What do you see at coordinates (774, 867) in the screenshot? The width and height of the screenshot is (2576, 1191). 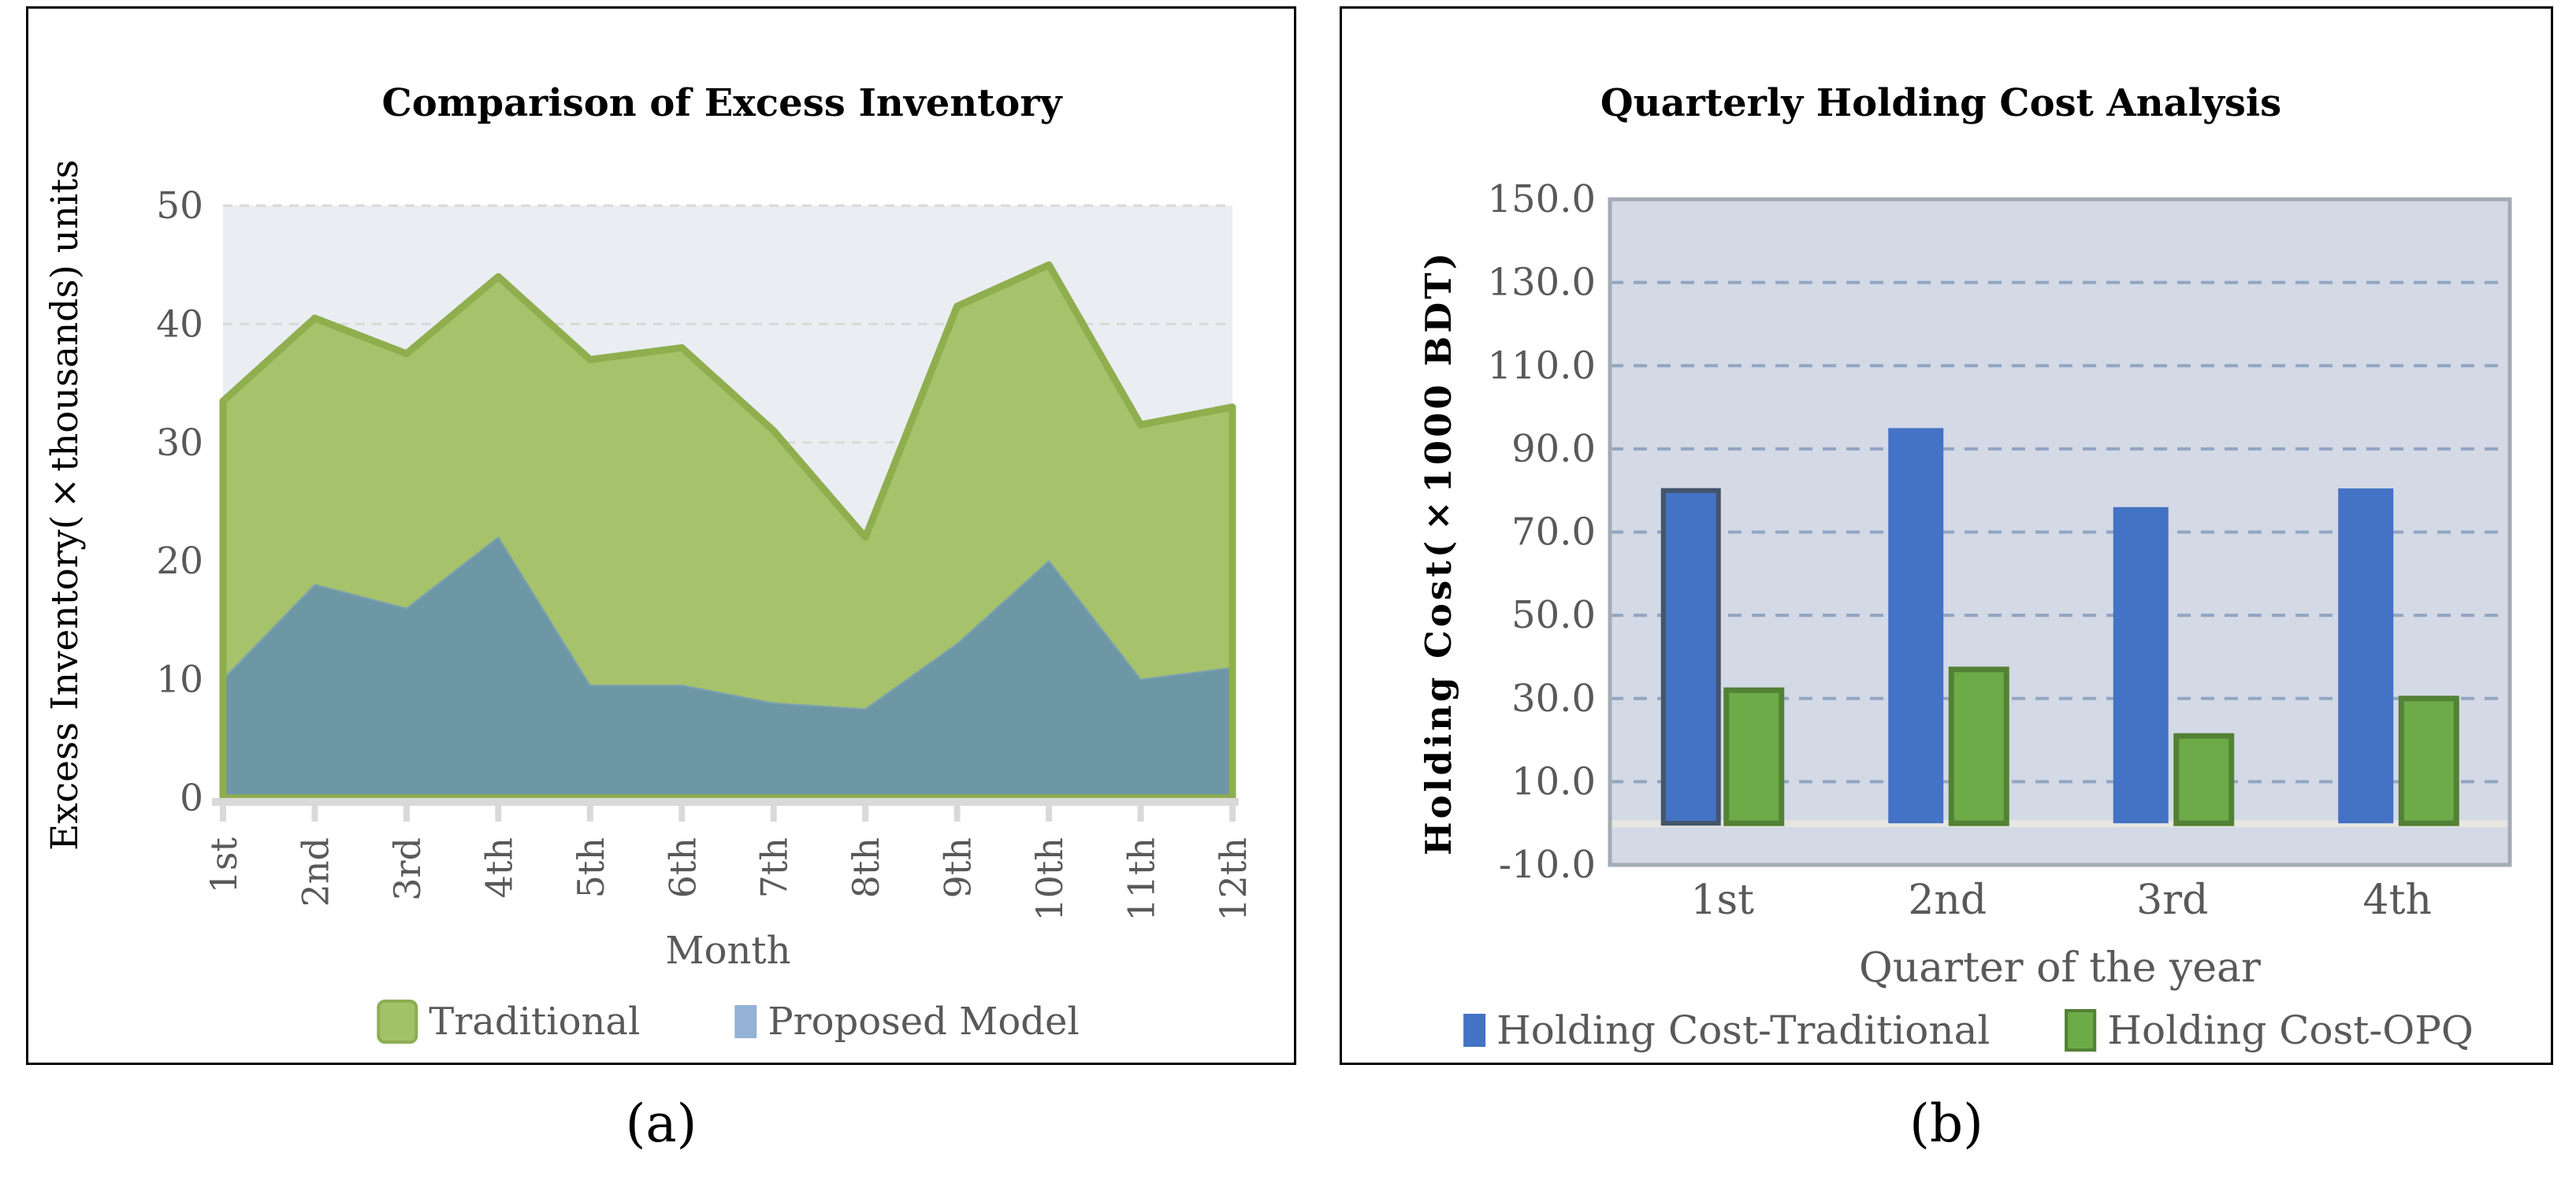 I see `x-tick-label: 7th` at bounding box center [774, 867].